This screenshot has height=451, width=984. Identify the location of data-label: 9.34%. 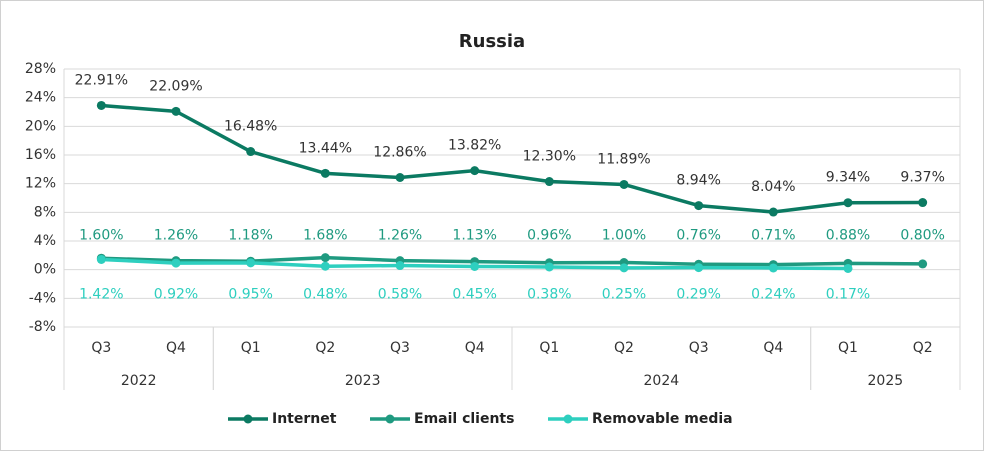
(848, 178).